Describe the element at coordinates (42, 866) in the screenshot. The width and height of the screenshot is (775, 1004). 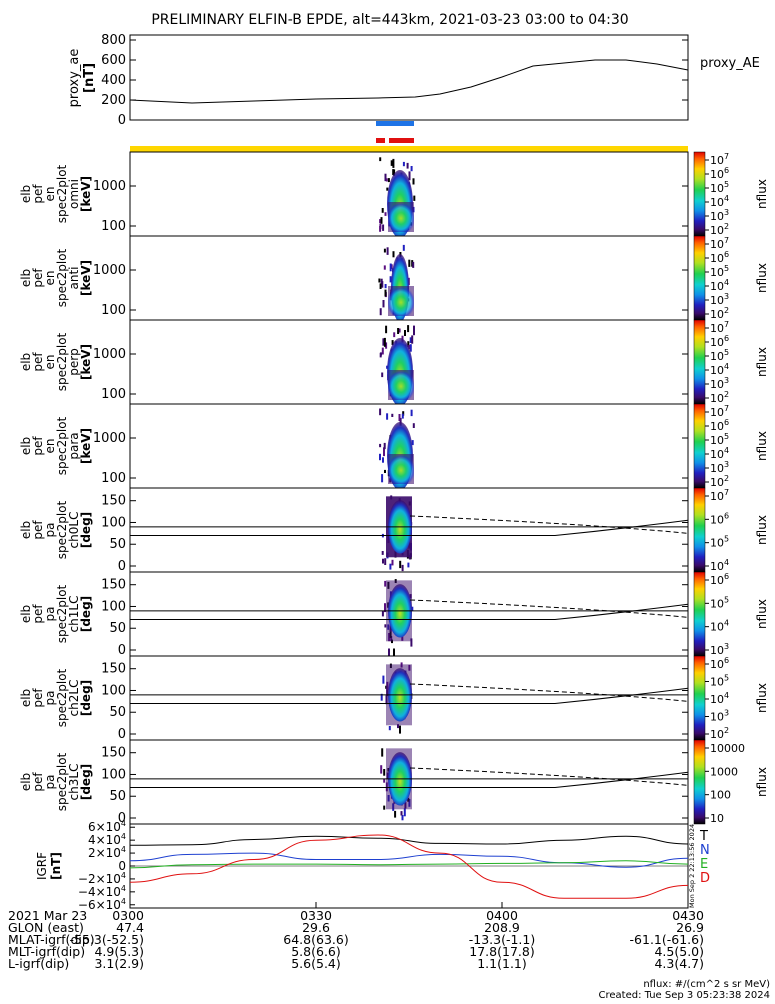
I see `igrf-ylabel: IGRF` at that location.